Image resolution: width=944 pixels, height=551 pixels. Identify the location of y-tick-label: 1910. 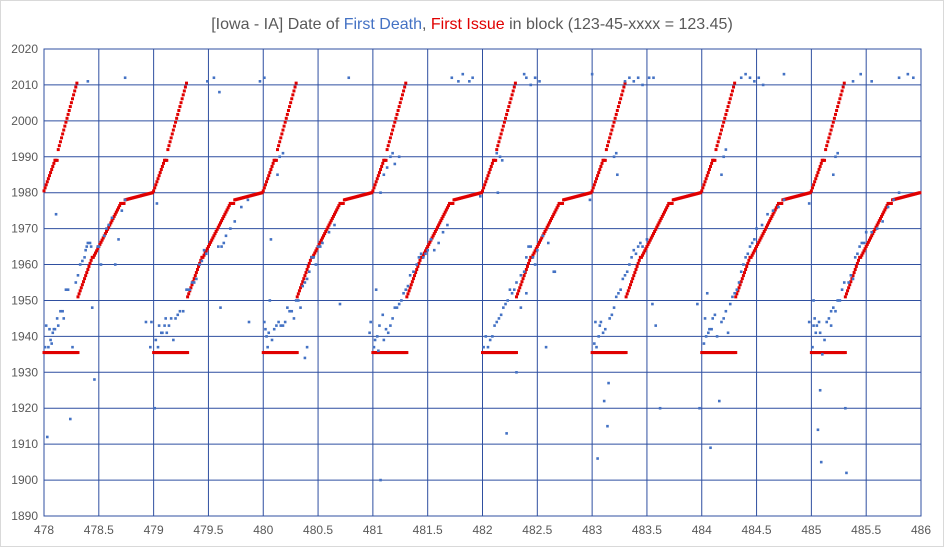
(24, 444).